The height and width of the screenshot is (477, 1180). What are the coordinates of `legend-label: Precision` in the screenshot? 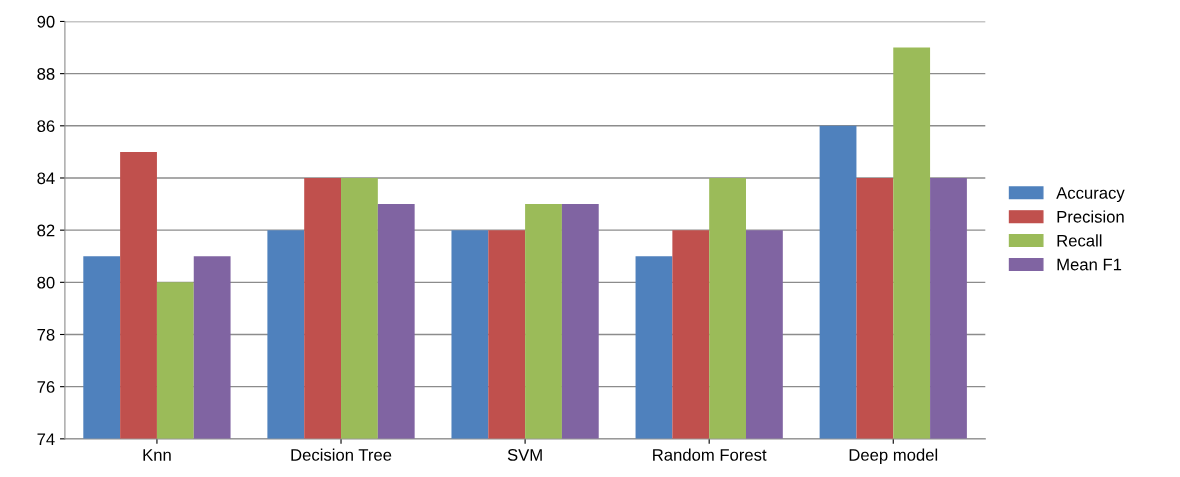 It's located at (1090, 216).